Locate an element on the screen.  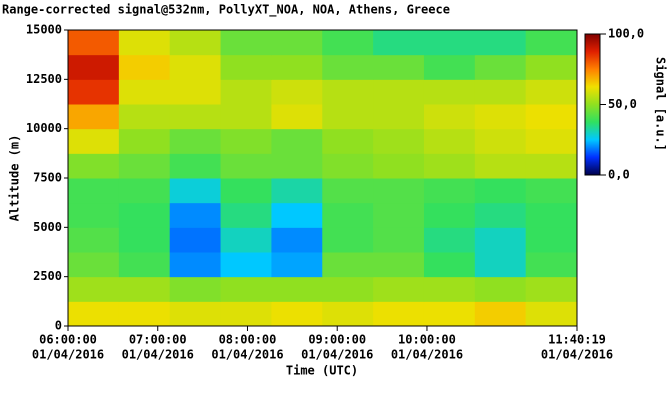
colorbar is located at coordinates (592, 104).